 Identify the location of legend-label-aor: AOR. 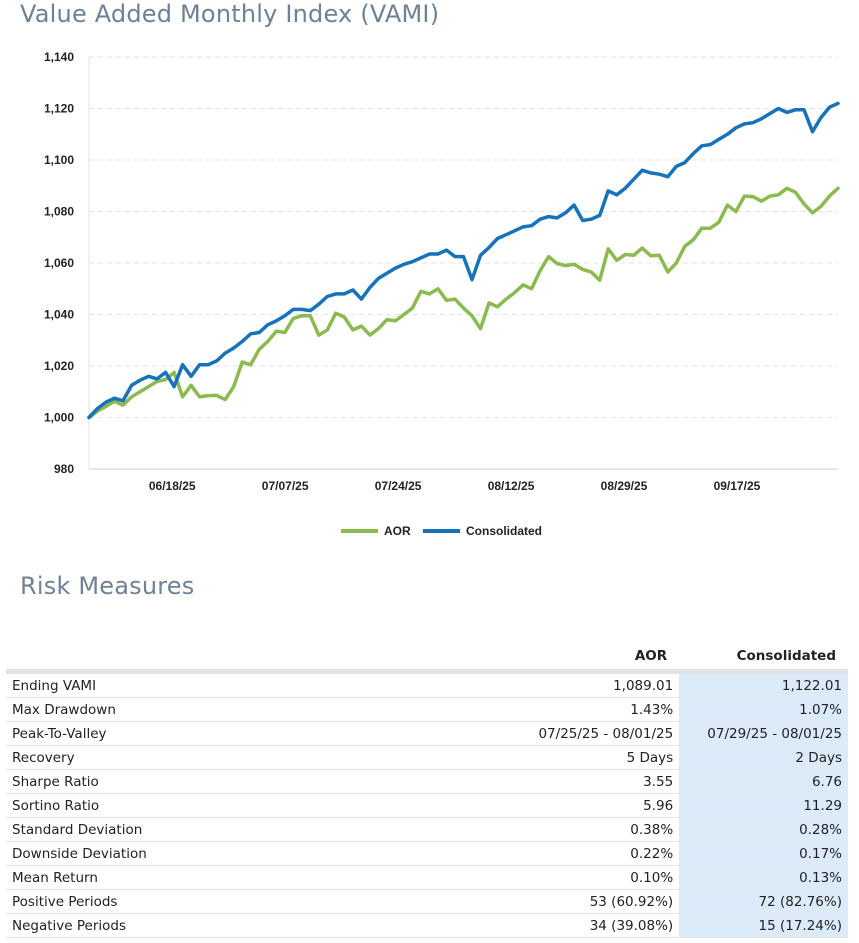
(397, 531).